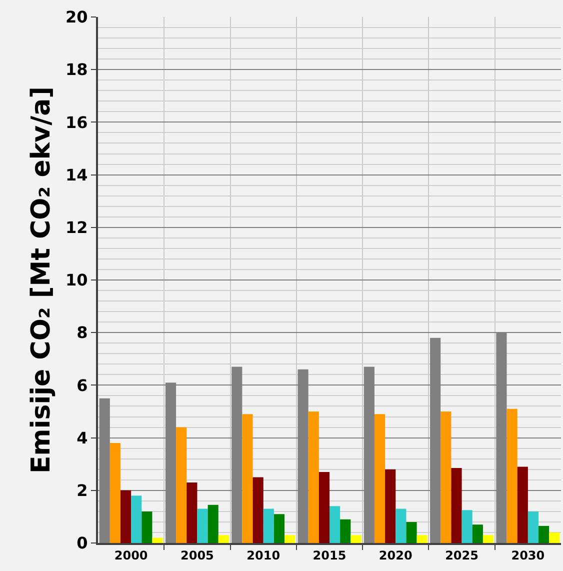  Describe the element at coordinates (395, 555) in the screenshot. I see `x-tick-label: 2020` at that location.